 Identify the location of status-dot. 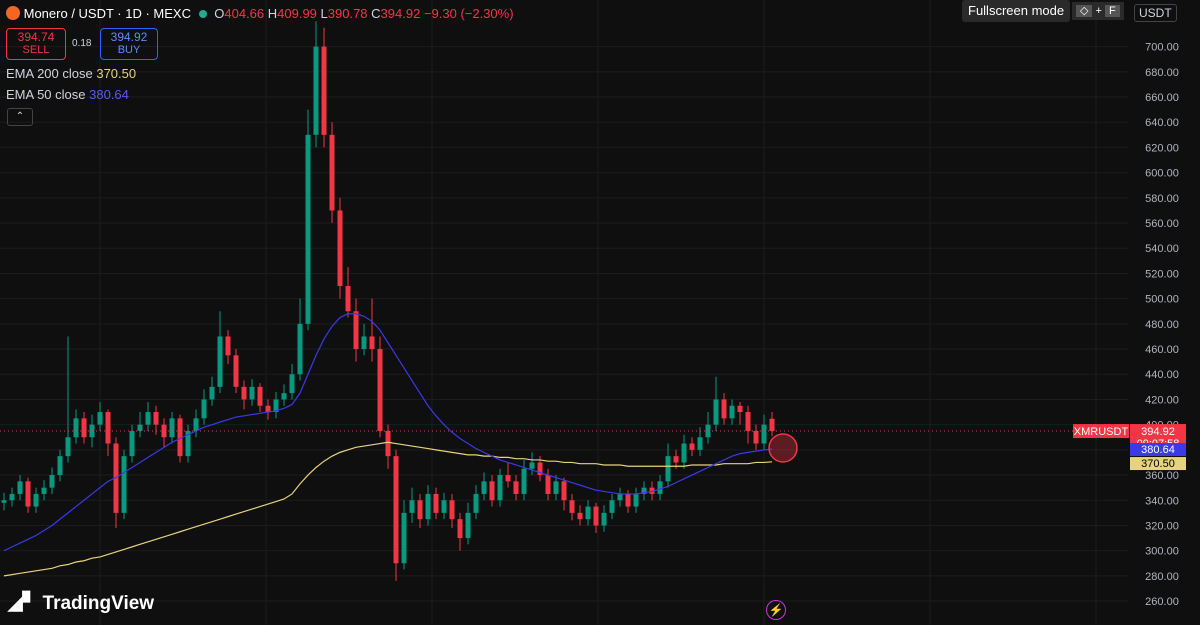
(202, 14).